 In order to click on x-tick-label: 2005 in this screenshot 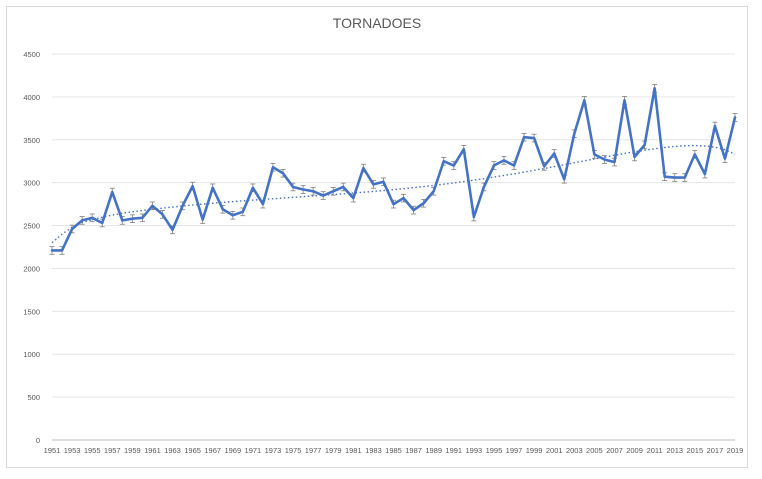, I will do `click(594, 450)`.